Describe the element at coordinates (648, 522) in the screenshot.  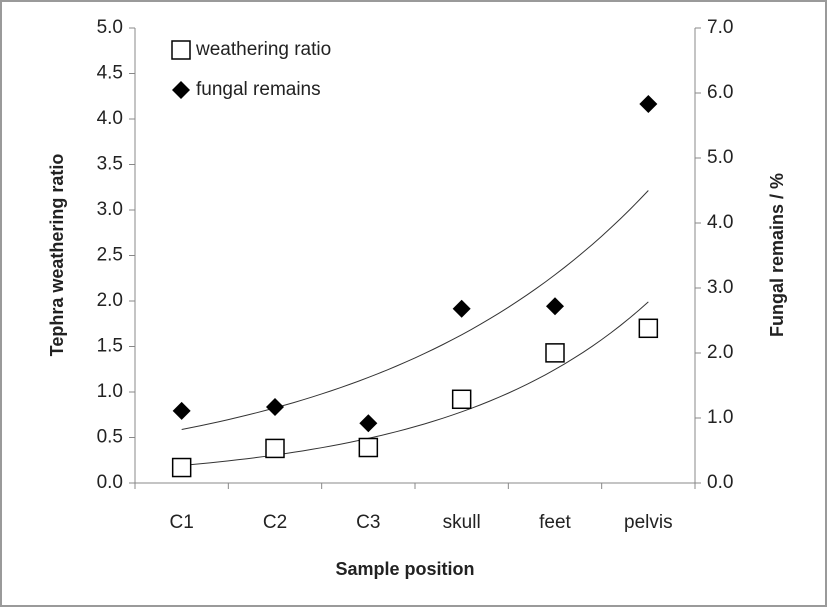
I see `x-tick-label: pelvis` at that location.